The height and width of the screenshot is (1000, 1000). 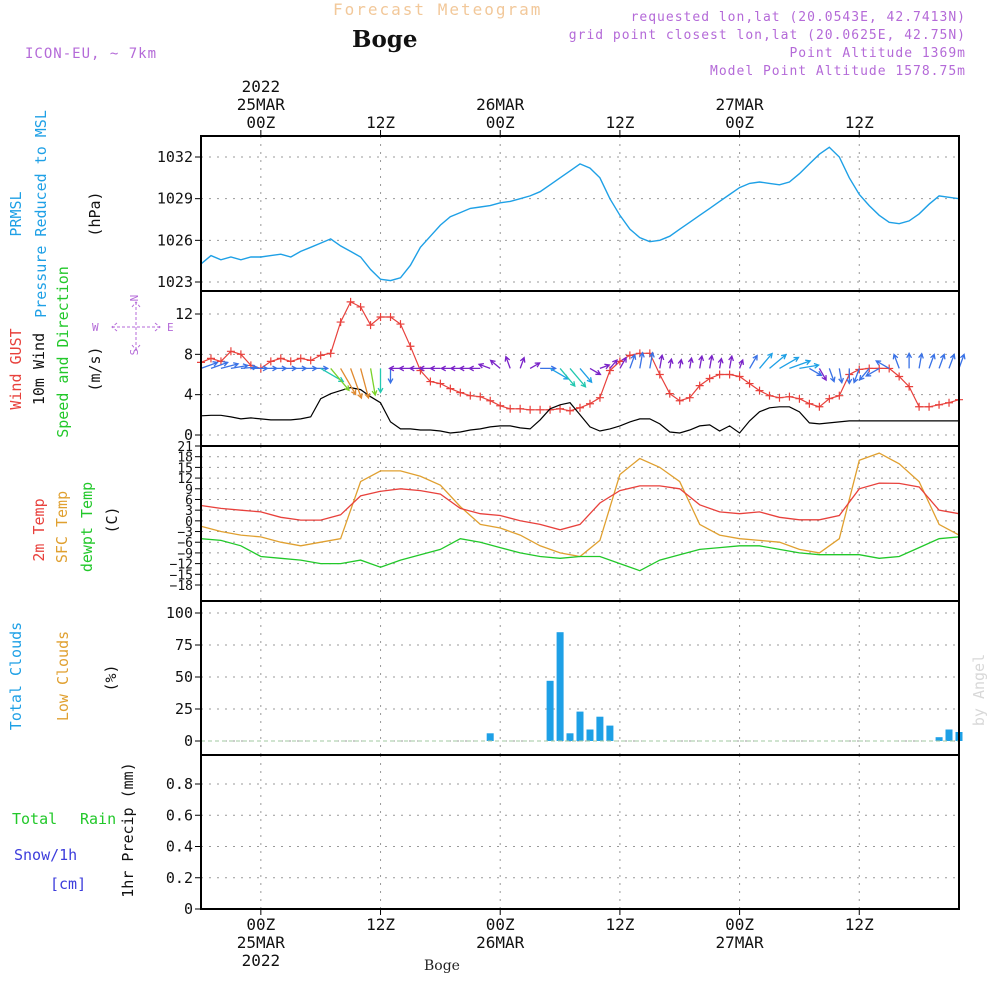 What do you see at coordinates (175, 199) in the screenshot?
I see `ytick-label: 1029` at bounding box center [175, 199].